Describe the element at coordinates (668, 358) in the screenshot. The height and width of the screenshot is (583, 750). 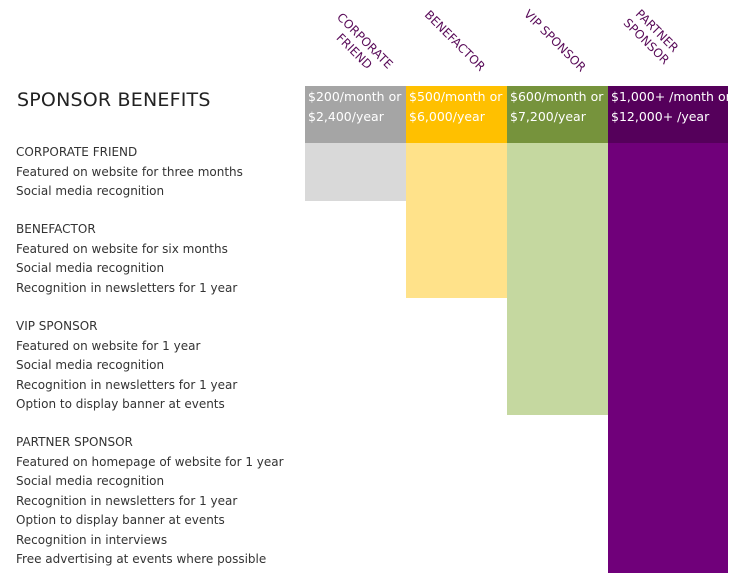
I see `coverage-bar-partner-sponsor` at that location.